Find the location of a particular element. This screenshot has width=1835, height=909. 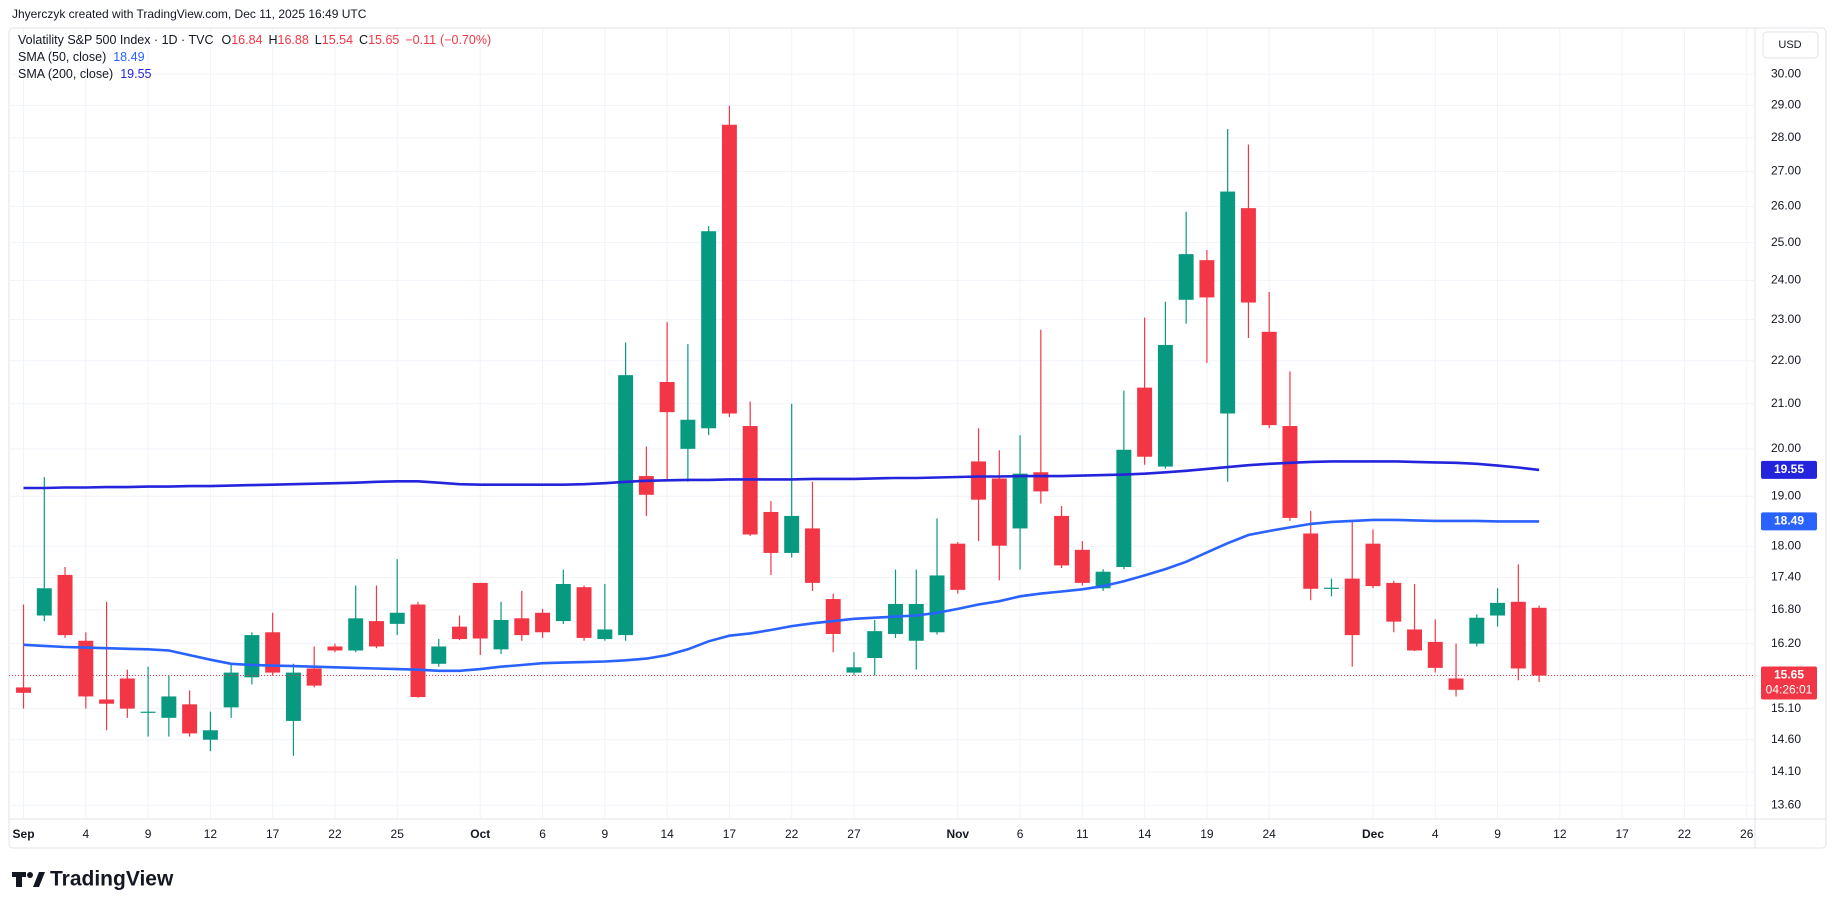

countdown: 04:26:01 is located at coordinates (1789, 690).